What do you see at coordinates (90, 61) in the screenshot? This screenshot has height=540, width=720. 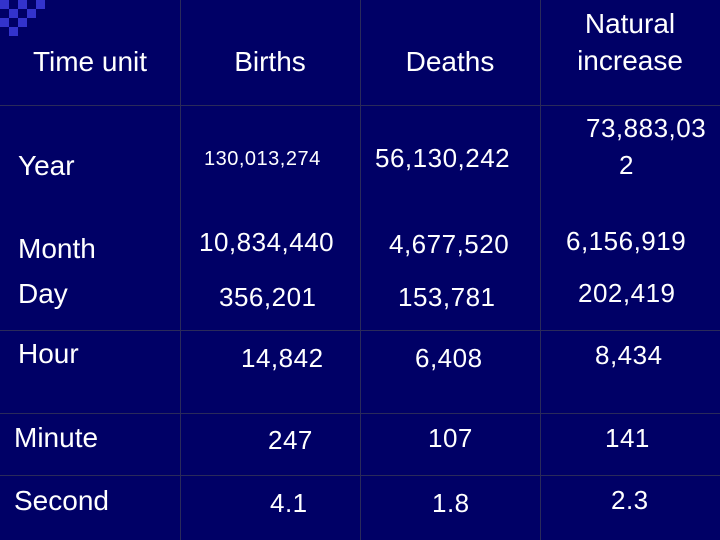 I see `header-time-unit: Time unit` at bounding box center [90, 61].